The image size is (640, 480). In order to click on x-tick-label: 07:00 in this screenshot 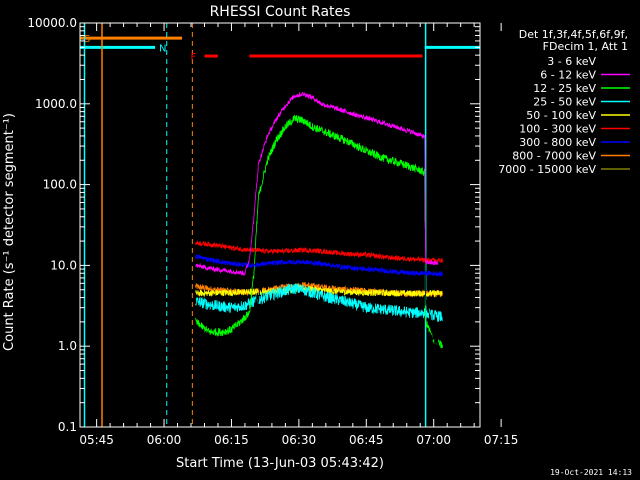, I will do `click(433, 440)`.